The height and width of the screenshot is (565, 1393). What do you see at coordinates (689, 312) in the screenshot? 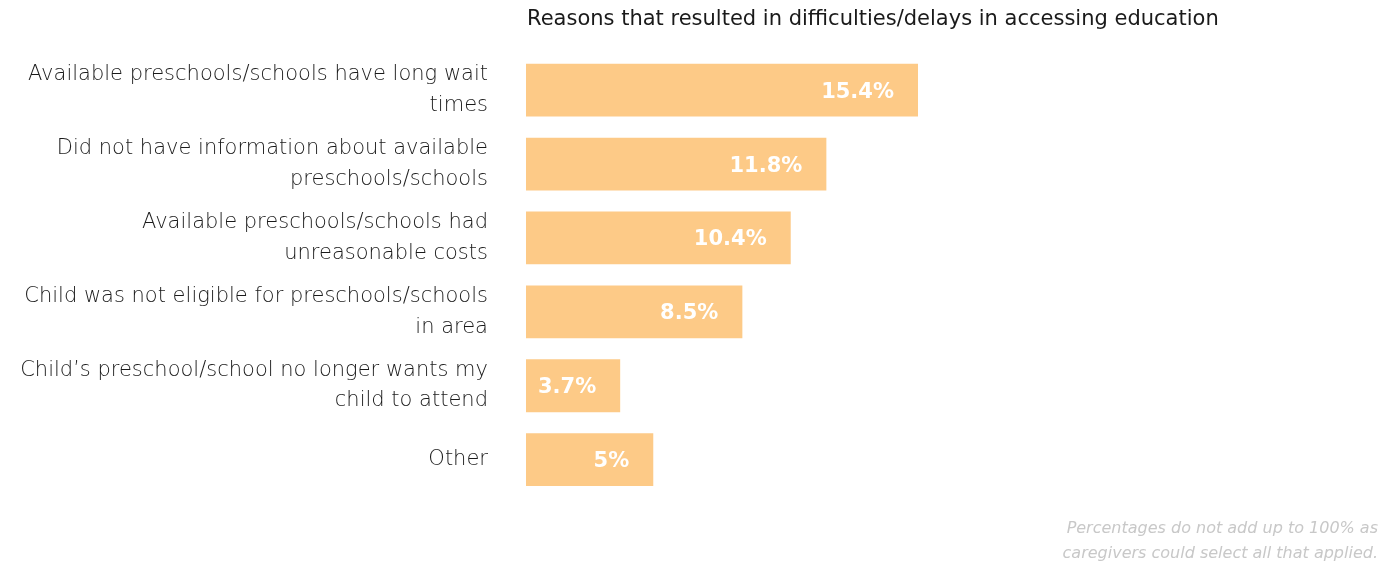
I see `data-label: 8.5%` at bounding box center [689, 312].